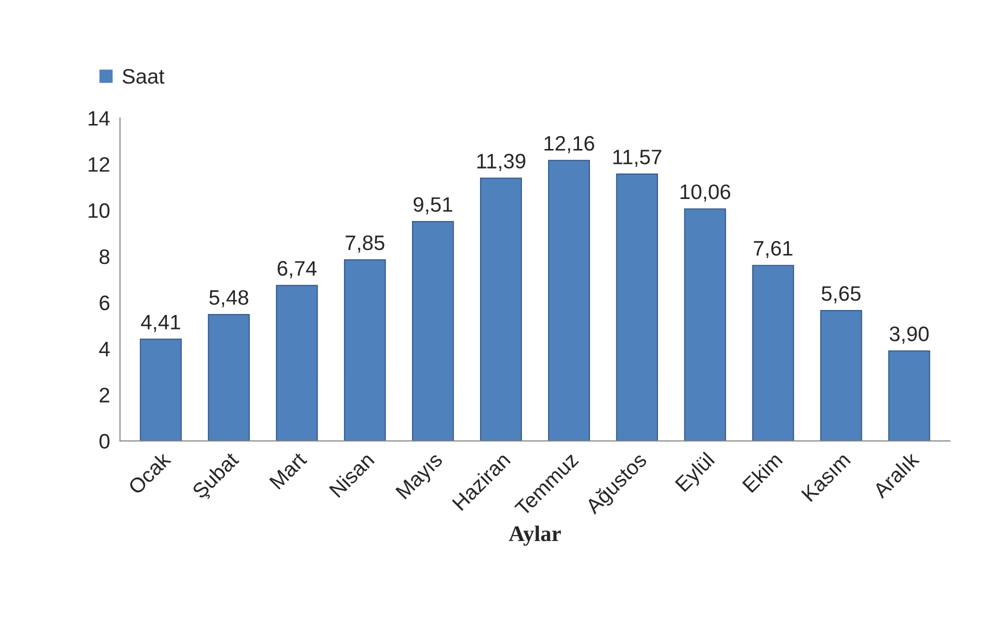 This screenshot has width=1000, height=621. Describe the element at coordinates (99, 164) in the screenshot. I see `y-tick-label: 12` at that location.